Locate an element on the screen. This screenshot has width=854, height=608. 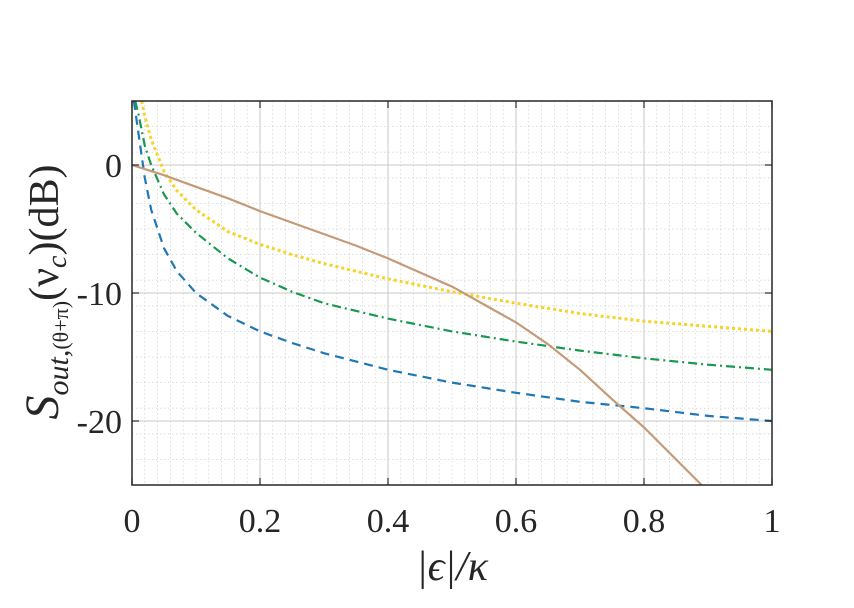
x-axis-label: |ϵ|/κ is located at coordinates (452, 567).